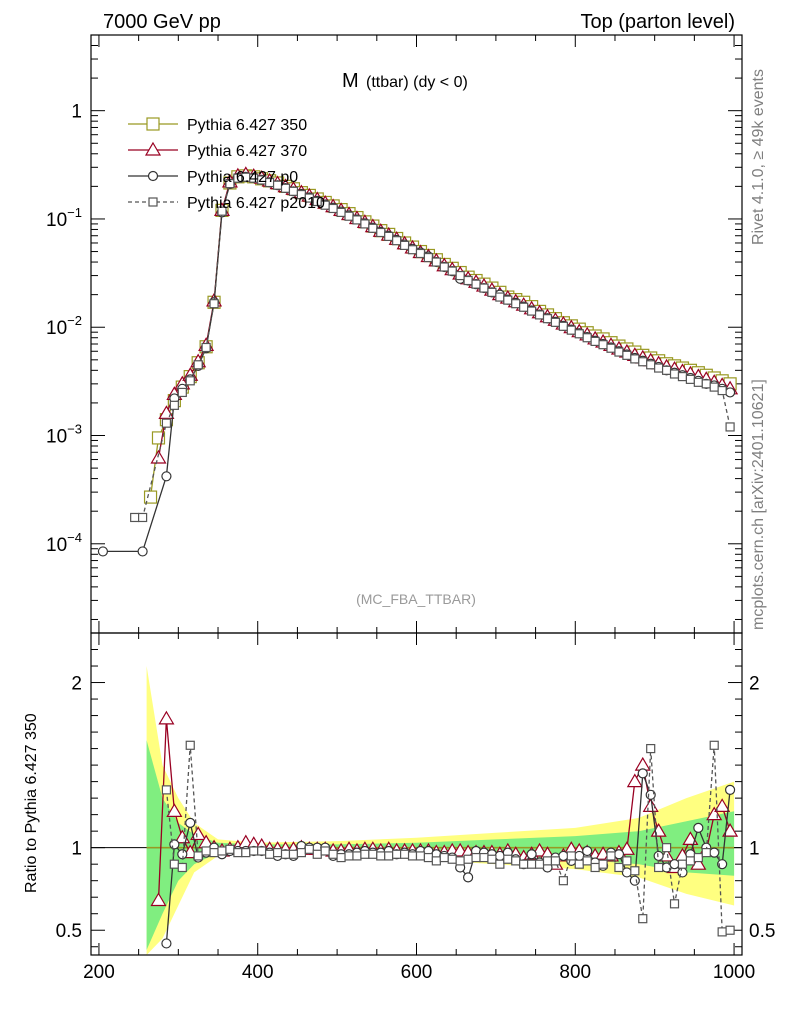 Image resolution: width=786 pixels, height=1024 pixels. What do you see at coordinates (754, 849) in the screenshot?
I see `ratio-y-tick-label-right: 1` at bounding box center [754, 849].